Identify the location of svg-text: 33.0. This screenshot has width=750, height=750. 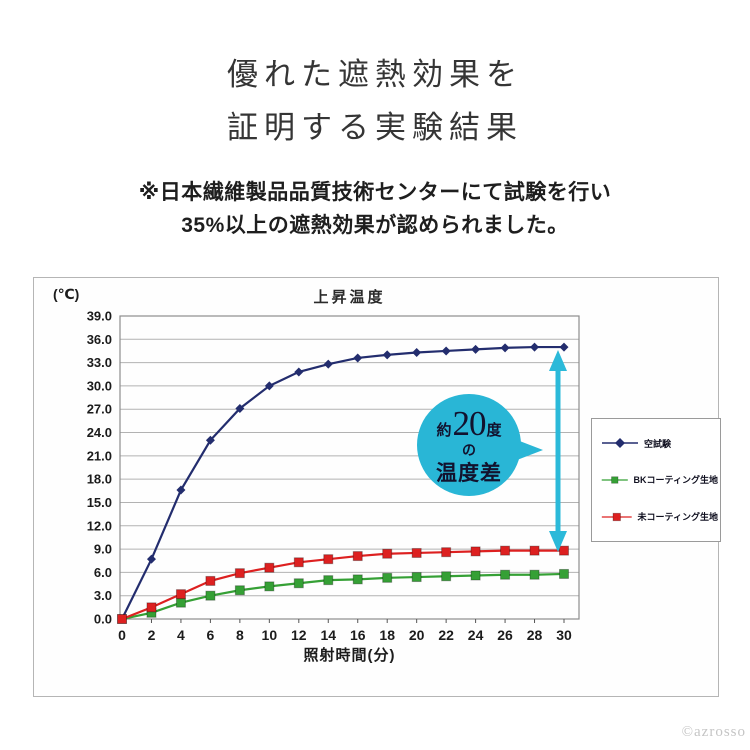
(99, 362).